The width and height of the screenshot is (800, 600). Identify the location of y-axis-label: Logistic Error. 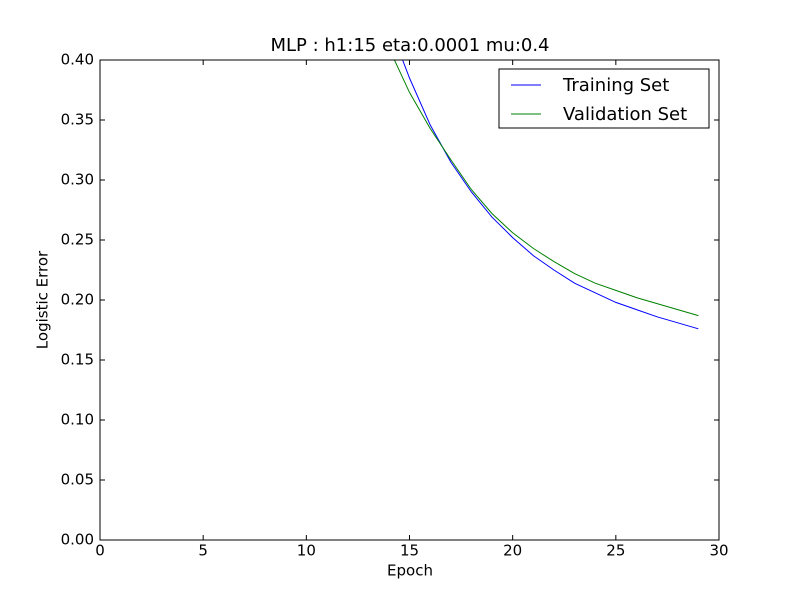
(43, 299).